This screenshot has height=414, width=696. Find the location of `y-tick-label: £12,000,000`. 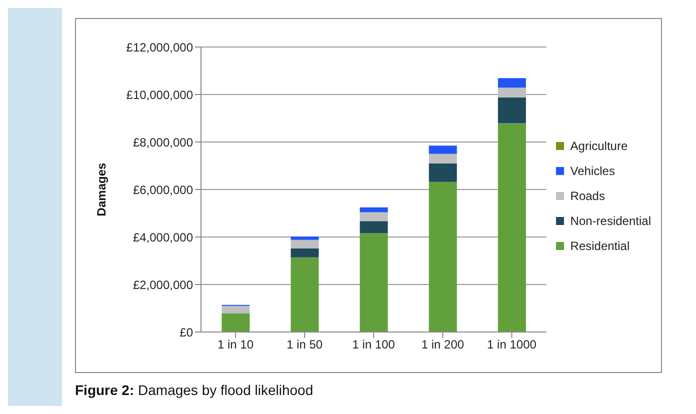

y-tick-label: £12,000,000 is located at coordinates (160, 47).